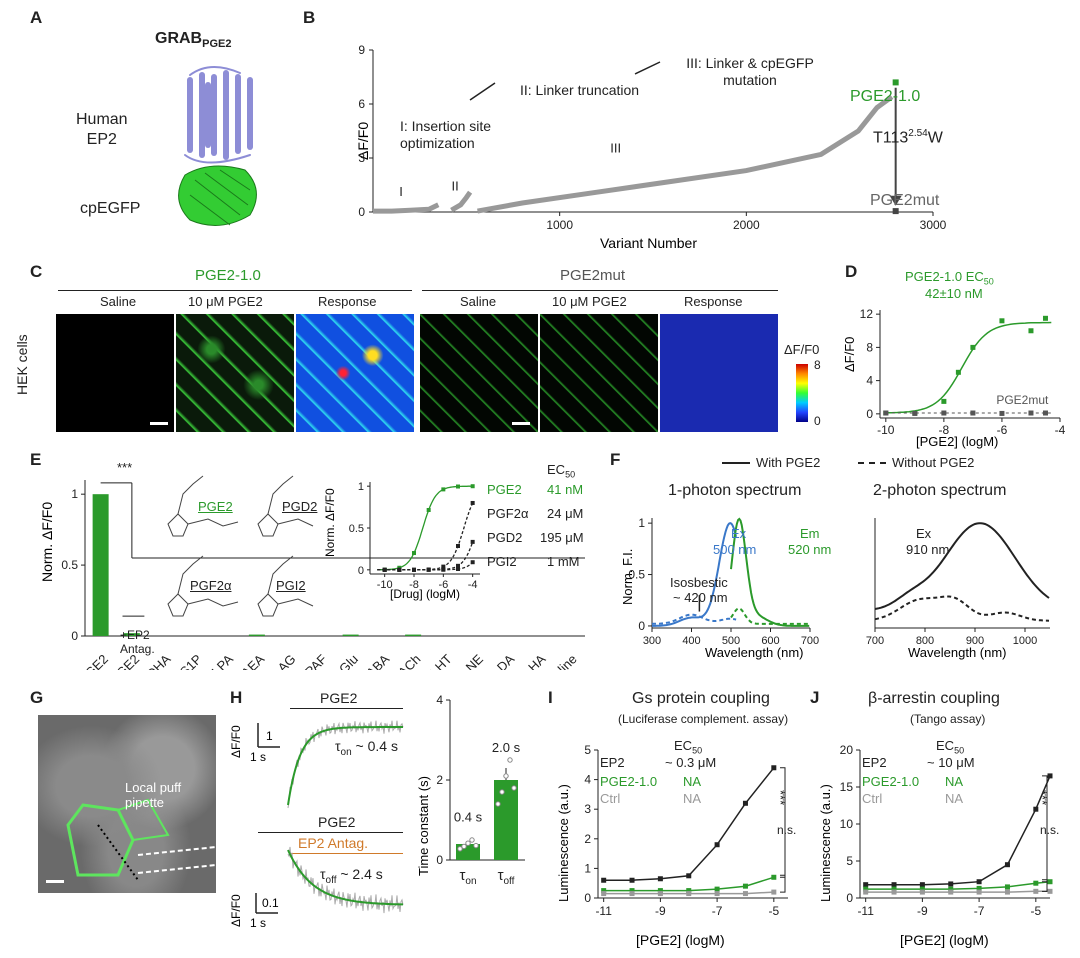 The height and width of the screenshot is (958, 1080). I want to click on trace-fit, so click(345, 766).